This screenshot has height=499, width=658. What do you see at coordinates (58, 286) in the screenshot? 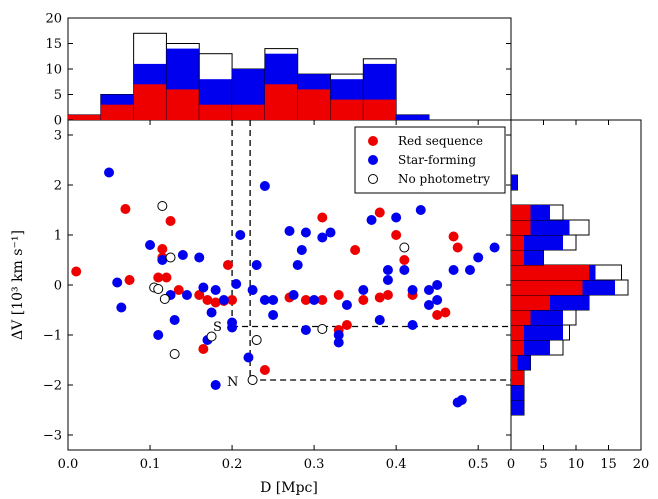
I see `y-tick-label: 0` at bounding box center [58, 286].